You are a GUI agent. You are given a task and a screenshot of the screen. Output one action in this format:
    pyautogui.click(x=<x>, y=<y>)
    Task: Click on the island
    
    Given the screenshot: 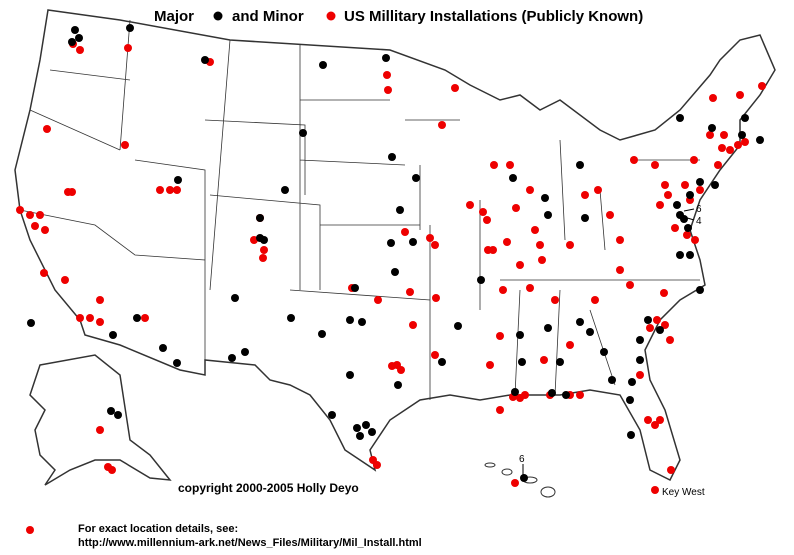 What is the action you would take?
    pyautogui.click(x=490, y=465)
    